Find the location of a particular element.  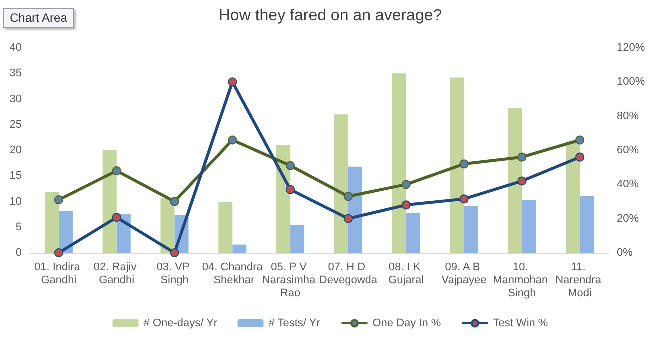

chart-title: How they fared on an average? is located at coordinates (330, 16).